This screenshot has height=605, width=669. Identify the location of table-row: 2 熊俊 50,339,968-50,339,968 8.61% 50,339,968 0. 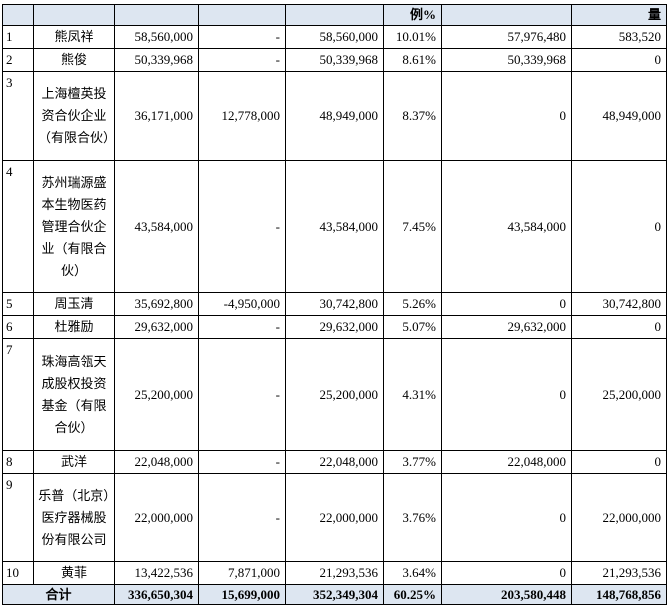
(334, 60).